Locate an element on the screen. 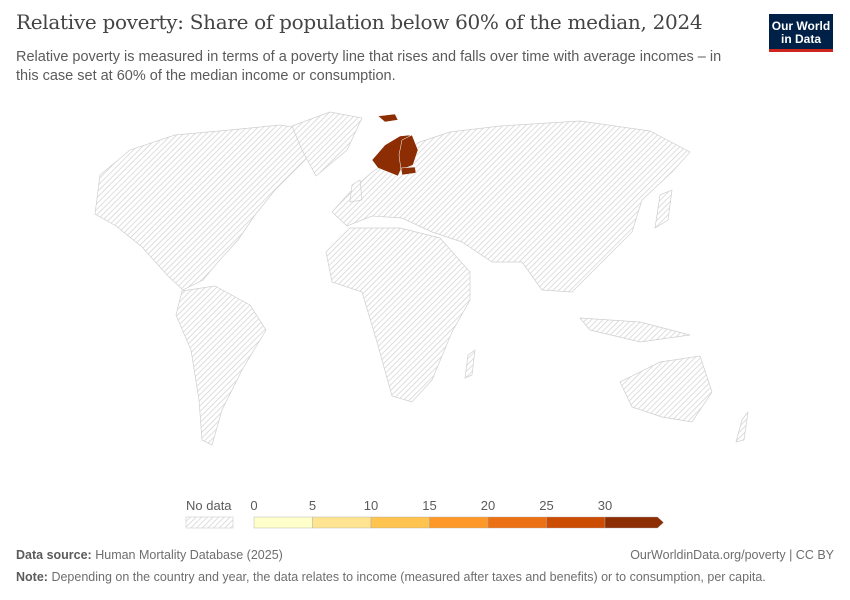  madagascar is located at coordinates (470, 364).